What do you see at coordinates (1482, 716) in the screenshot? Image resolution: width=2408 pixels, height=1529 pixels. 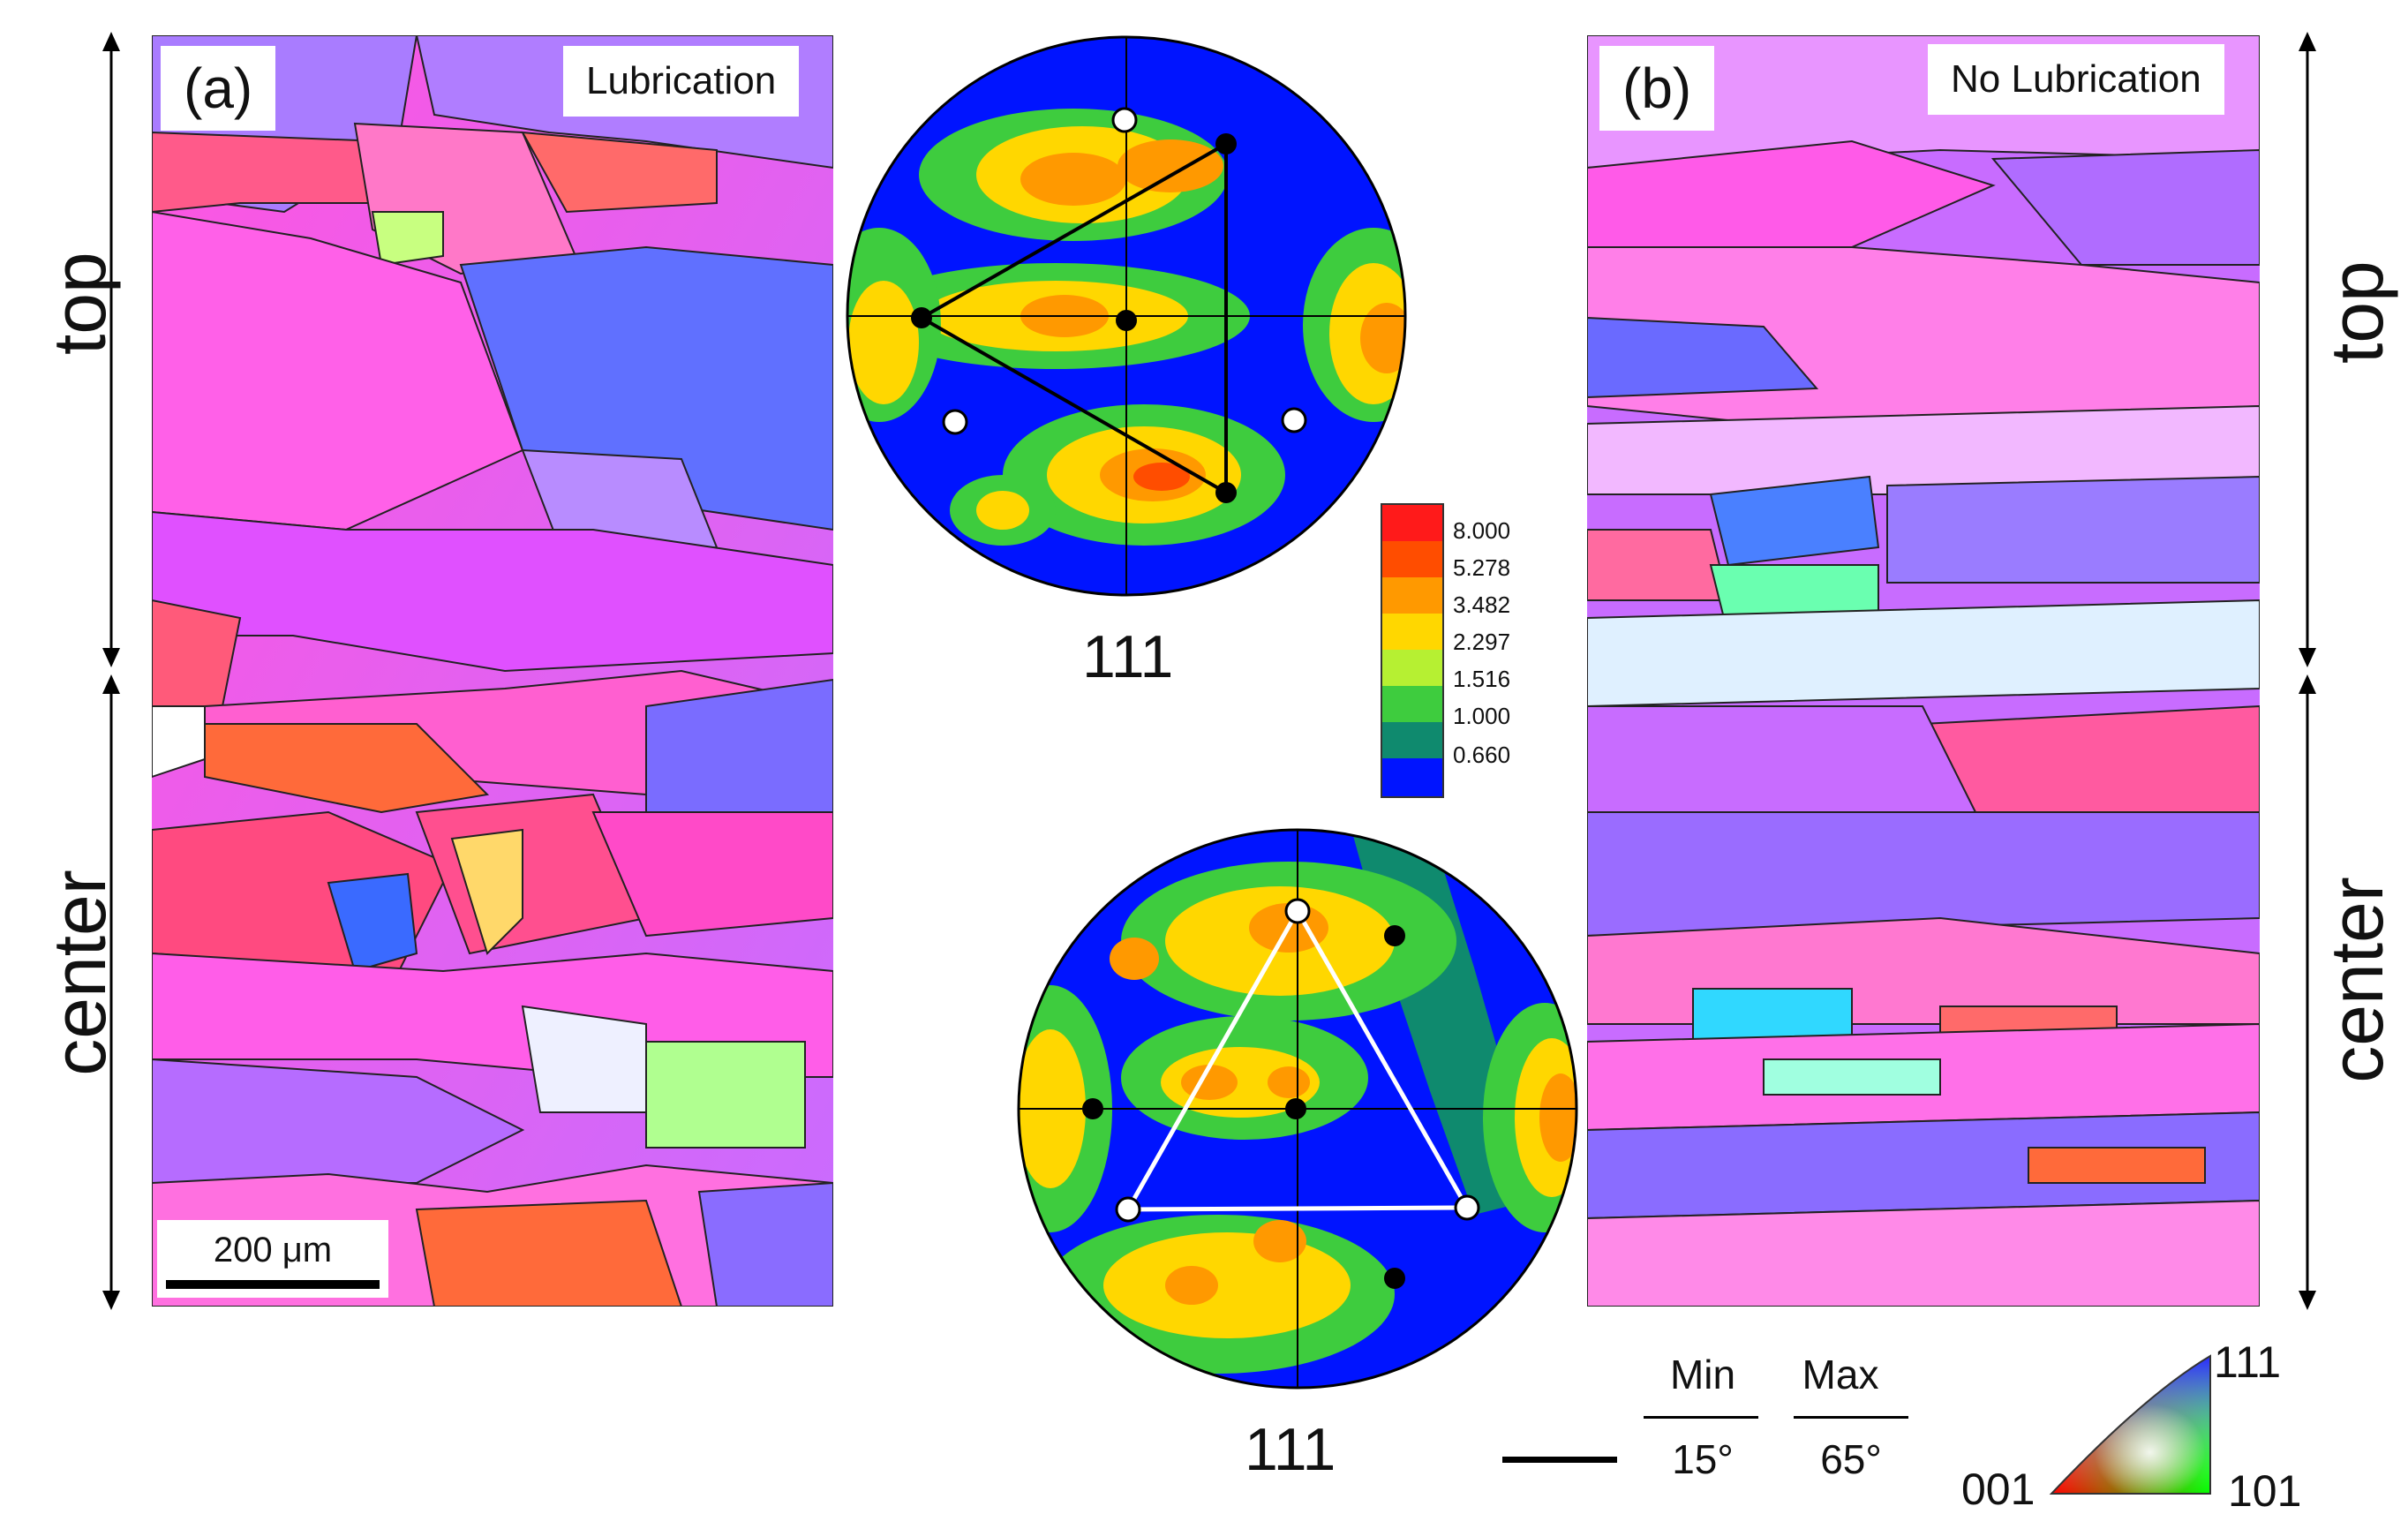 I see `colorbar-label: 1.000` at bounding box center [1482, 716].